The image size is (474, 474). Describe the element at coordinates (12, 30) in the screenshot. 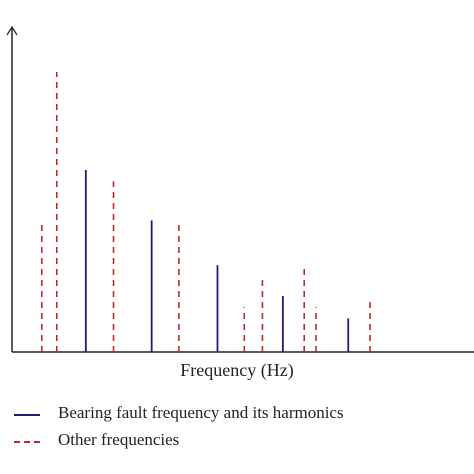

I see `y-axis-arrow` at that location.